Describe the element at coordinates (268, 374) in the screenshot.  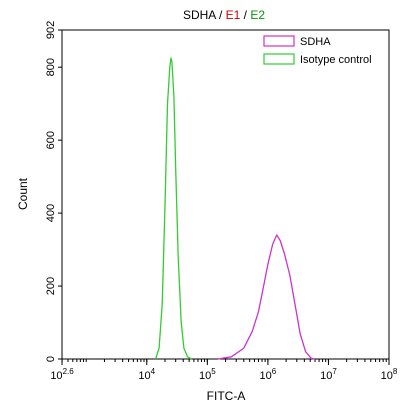
I see `x-tick-label: 10⁶` at that location.